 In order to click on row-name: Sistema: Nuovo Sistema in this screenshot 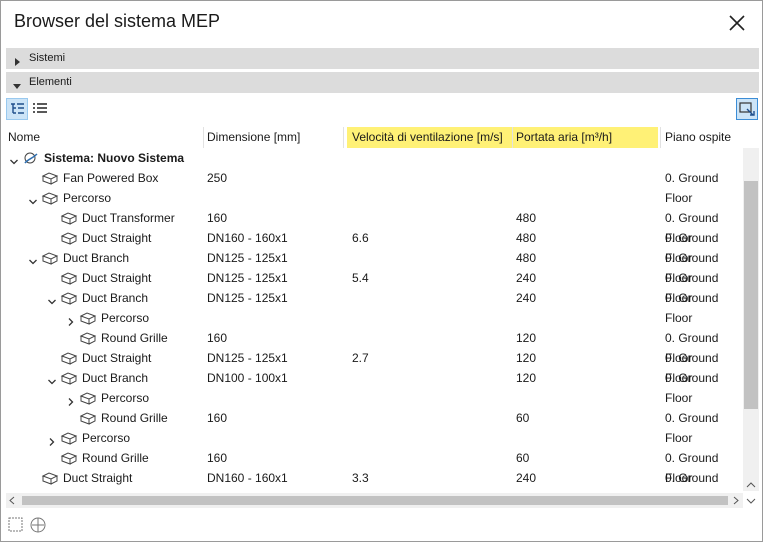, I will do `click(114, 158)`.